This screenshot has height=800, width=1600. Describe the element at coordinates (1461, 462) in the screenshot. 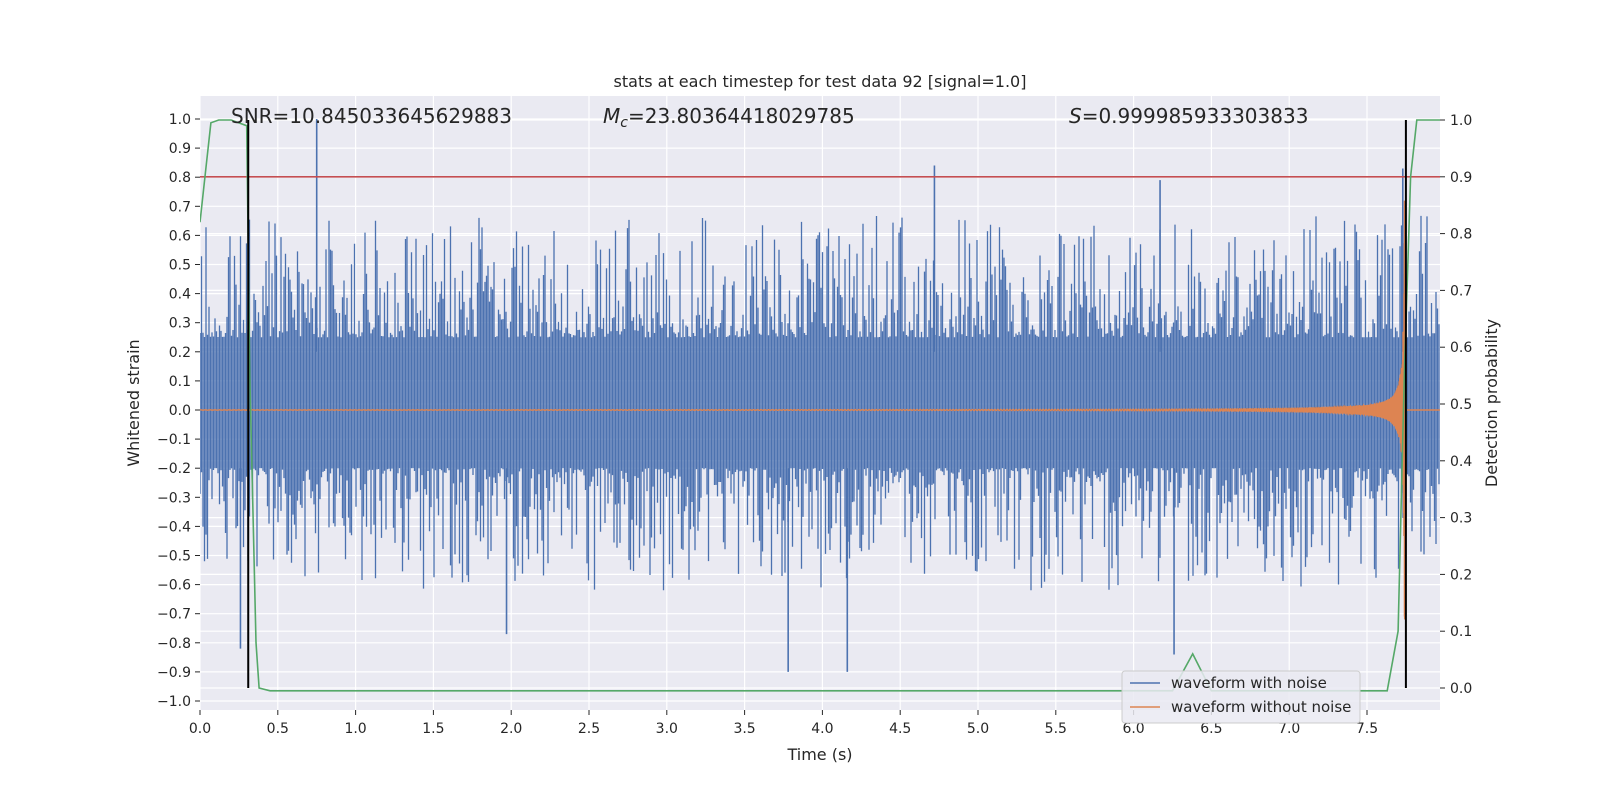

I see `tick-label-right: 0.4` at that location.